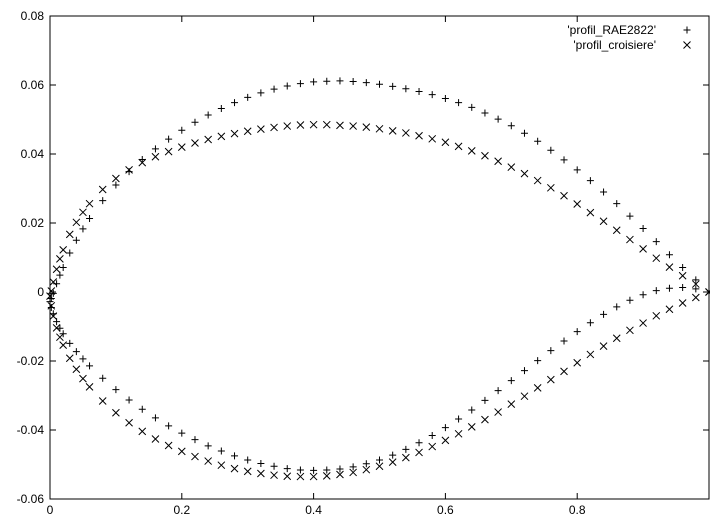  Describe the element at coordinates (313, 510) in the screenshot. I see `x-tick-label: 0.4` at that location.